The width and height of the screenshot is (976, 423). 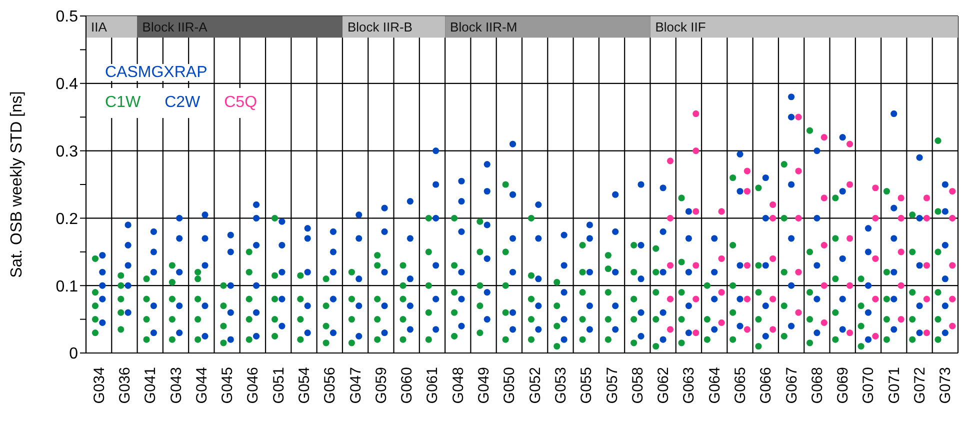 I want to click on y-tick-label: 0.5, so click(x=67, y=17).